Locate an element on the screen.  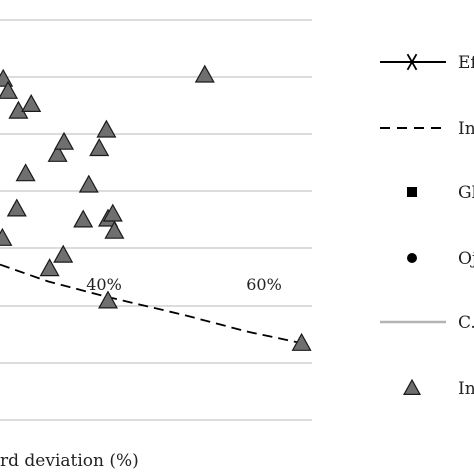
legend-item: C. is located at coordinates (427, 323).